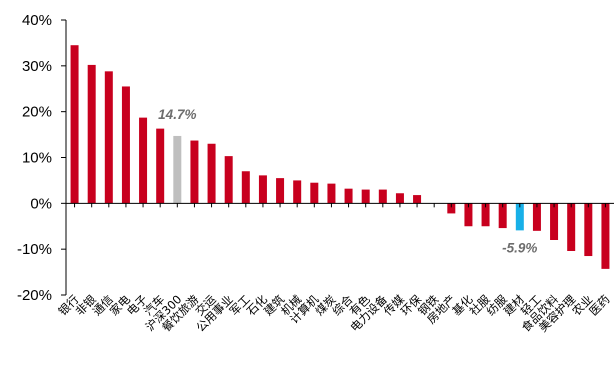  I want to click on y-tick-label: 0%, so click(41, 203).